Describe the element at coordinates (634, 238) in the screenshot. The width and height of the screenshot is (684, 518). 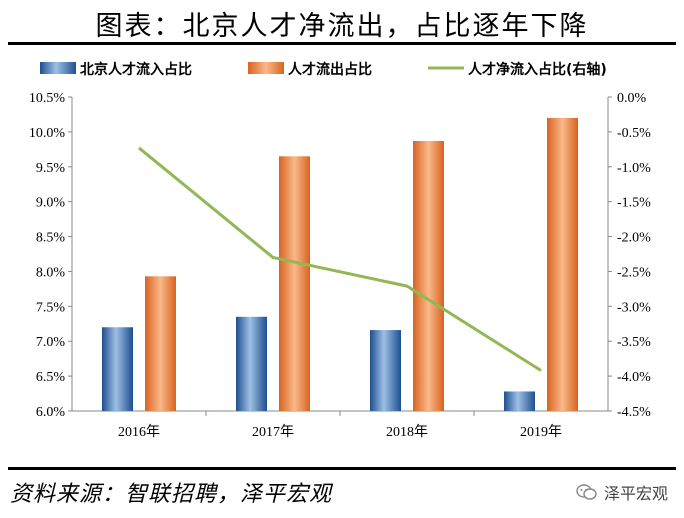
I see `y-right-tick-label: -2.0%` at that location.